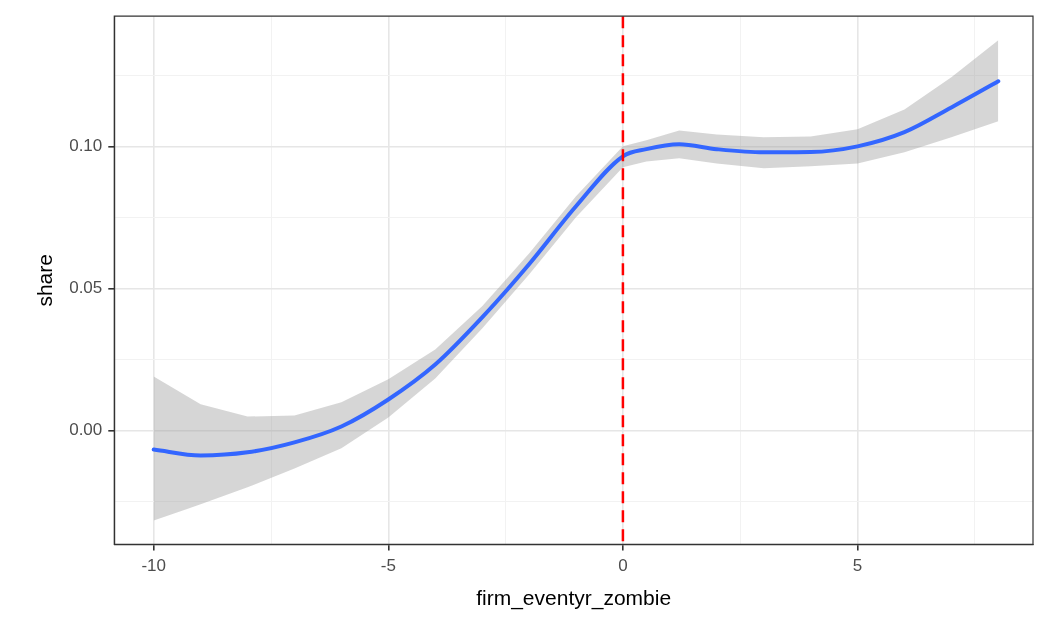  Describe the element at coordinates (857, 566) in the screenshot. I see `x-tick-label: 5` at that location.